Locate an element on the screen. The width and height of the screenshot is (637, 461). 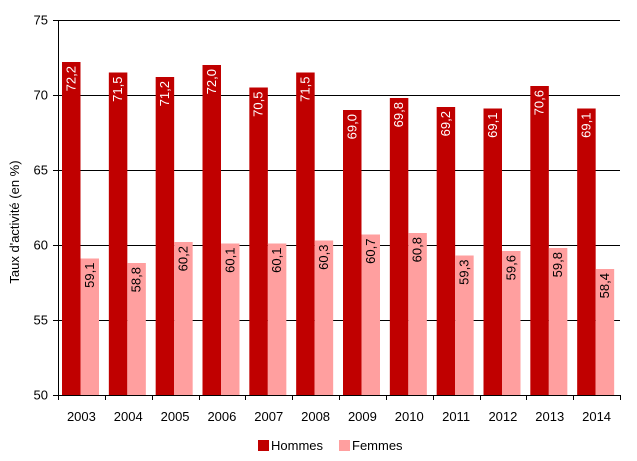
bar-femmes-2005 is located at coordinates (183, 318).